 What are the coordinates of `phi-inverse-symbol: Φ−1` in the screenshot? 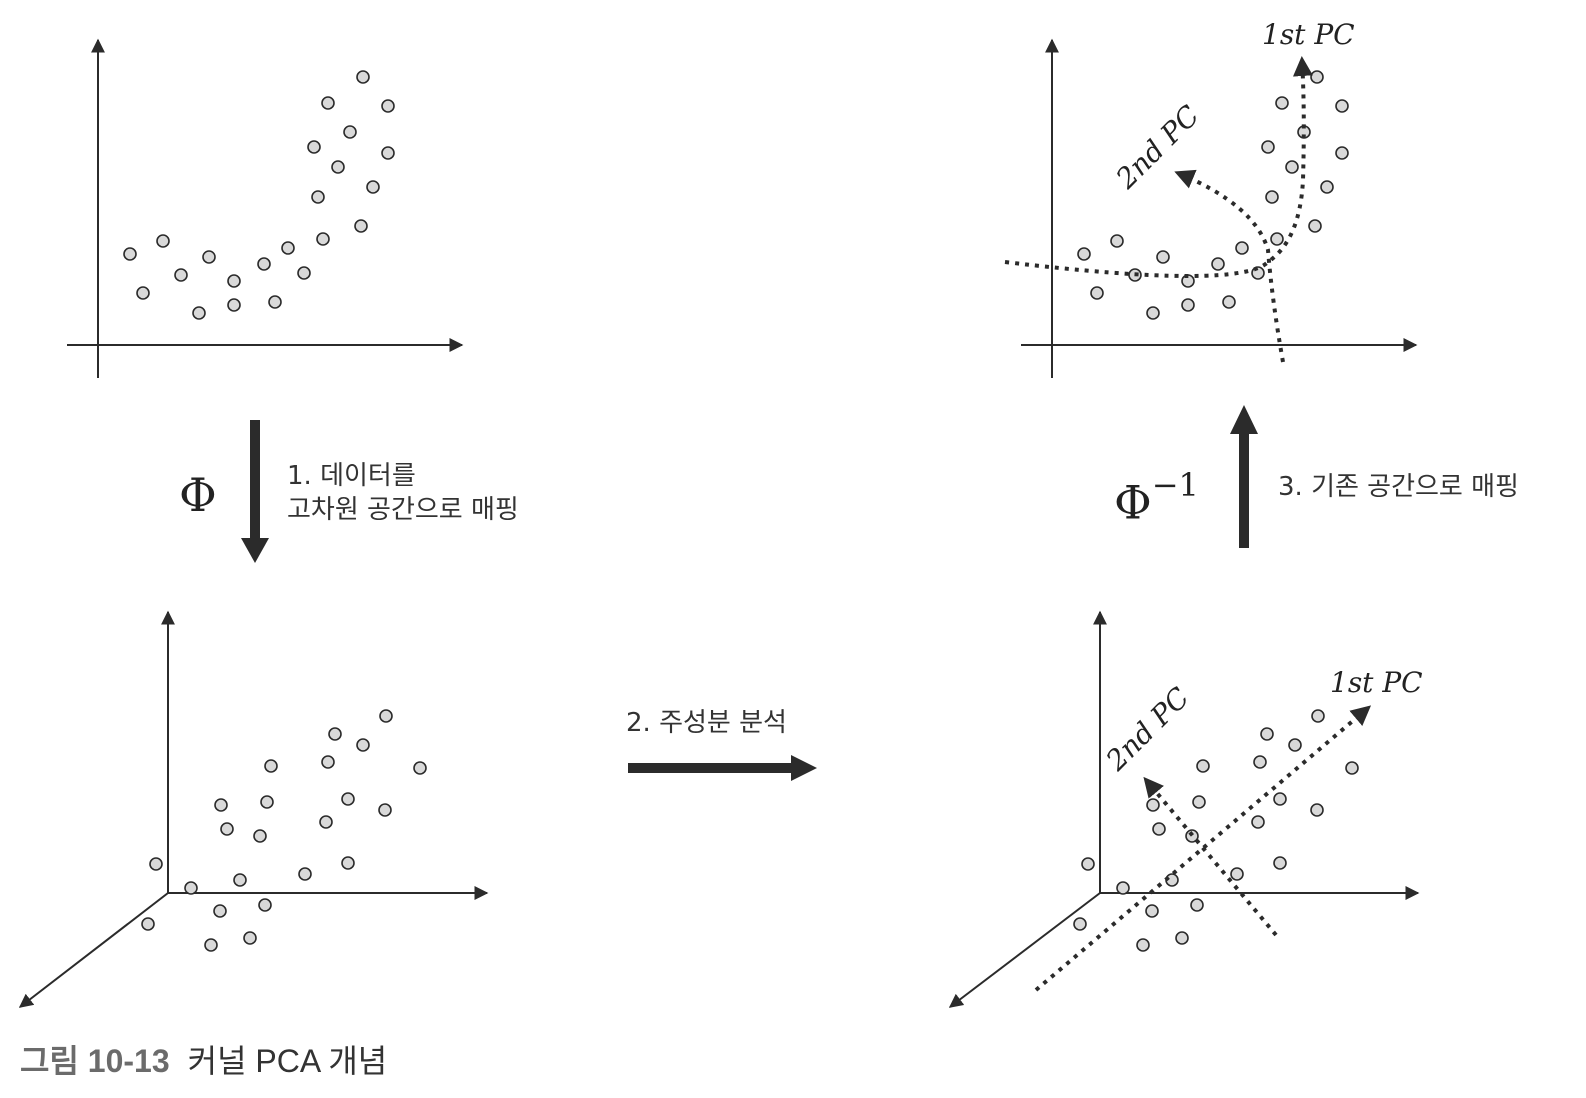 It's located at (1156, 498).